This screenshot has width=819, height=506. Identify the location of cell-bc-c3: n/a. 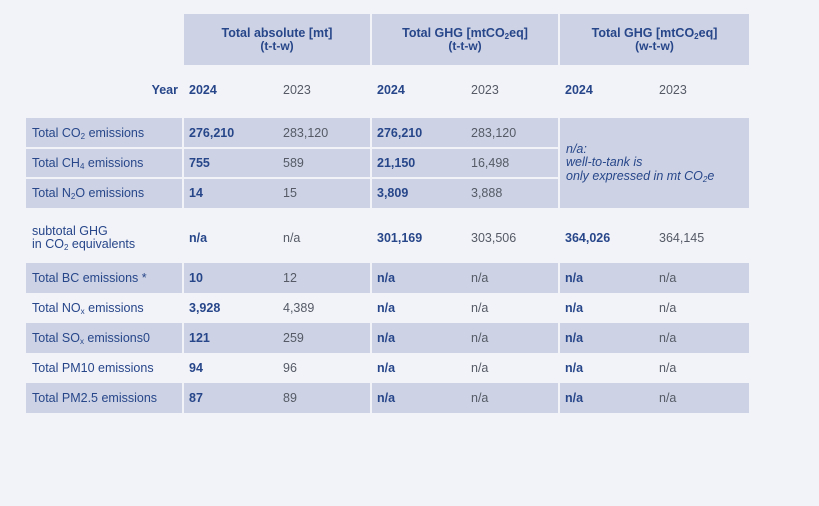
(574, 277).